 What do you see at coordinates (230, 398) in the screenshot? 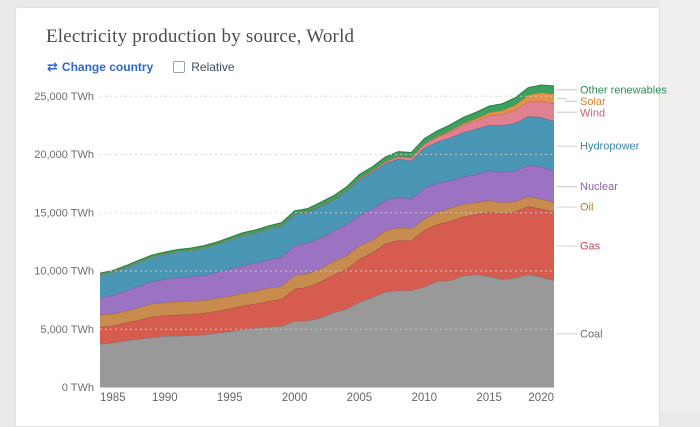
I see `x-tick-label-1995: 1995` at bounding box center [230, 398].